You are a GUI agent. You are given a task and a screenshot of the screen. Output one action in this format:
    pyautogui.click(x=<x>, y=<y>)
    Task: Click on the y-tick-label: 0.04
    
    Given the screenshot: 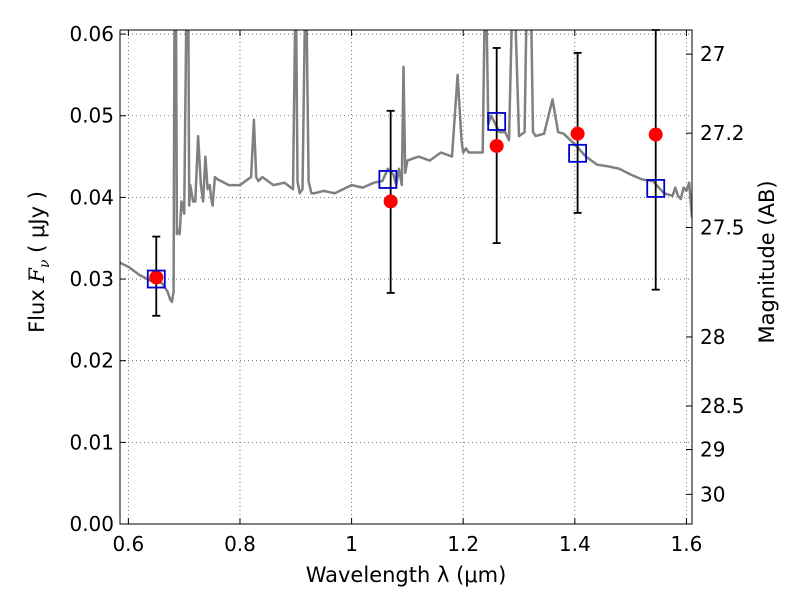 What is the action you would take?
    pyautogui.click(x=91, y=197)
    